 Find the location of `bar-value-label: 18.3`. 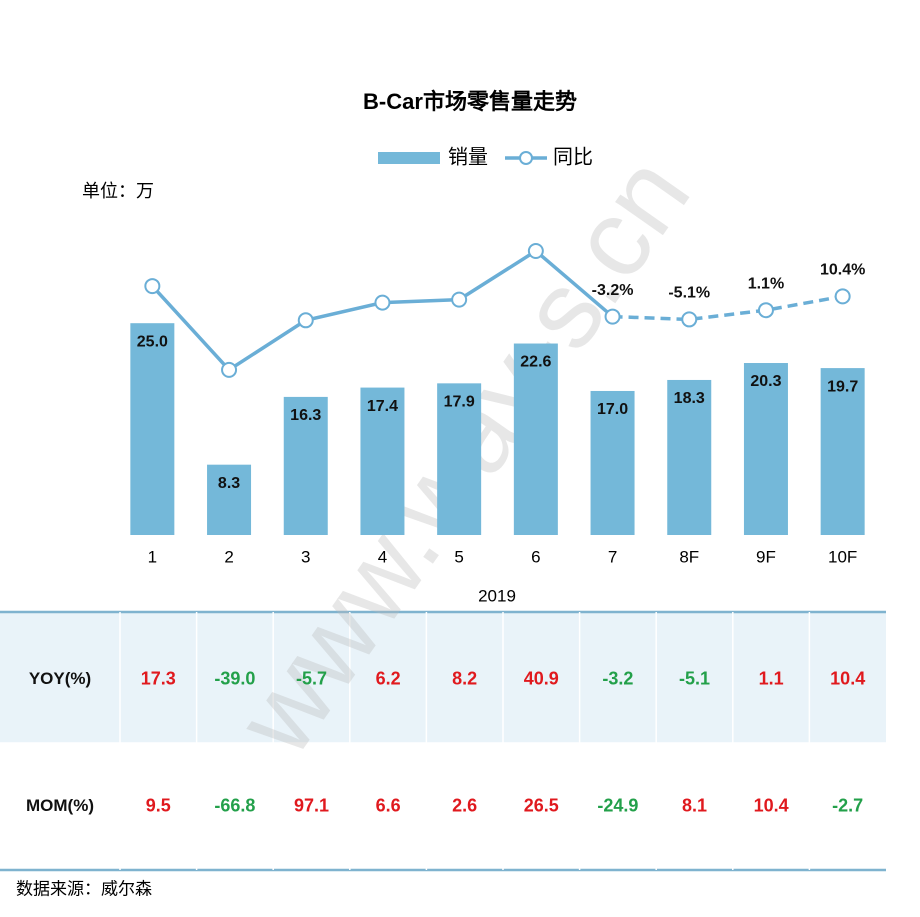

bar-value-label: 18.3 is located at coordinates (689, 398).